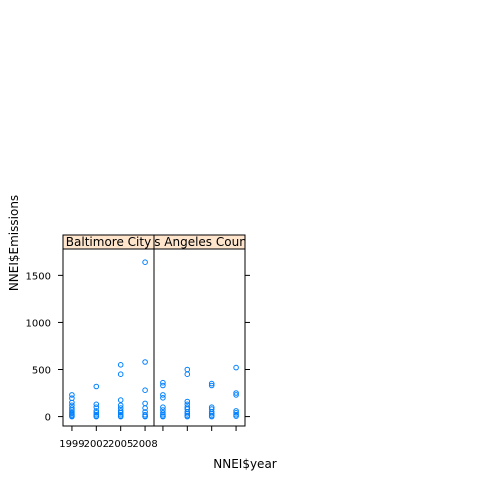 The width and height of the screenshot is (480, 480). What do you see at coordinates (108, 242) in the screenshot?
I see `strip-label: Baltimore City` at bounding box center [108, 242].